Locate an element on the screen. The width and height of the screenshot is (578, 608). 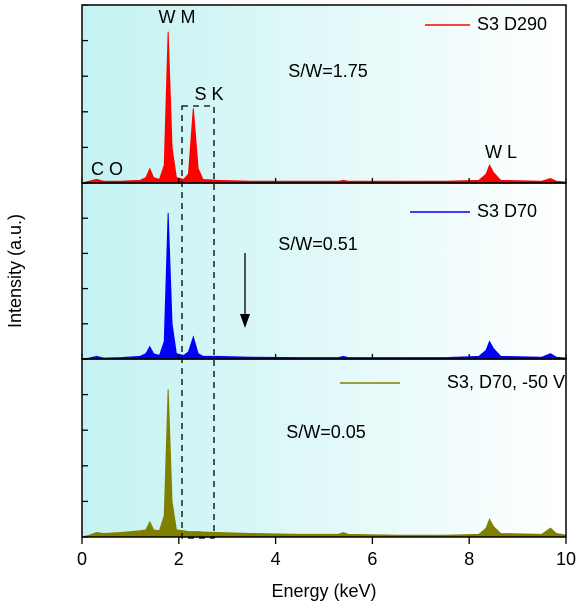
x-tick-label: 0 is located at coordinates (82, 559).